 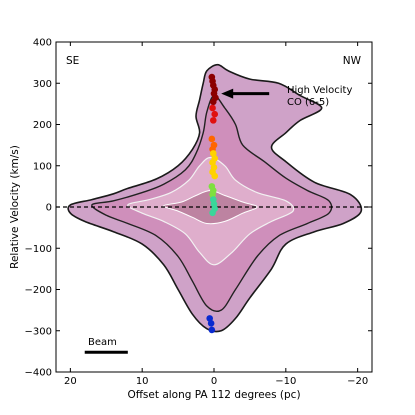 What do you see at coordinates (142, 381) in the screenshot?
I see `x-tick-label-1: 10` at bounding box center [142, 381].